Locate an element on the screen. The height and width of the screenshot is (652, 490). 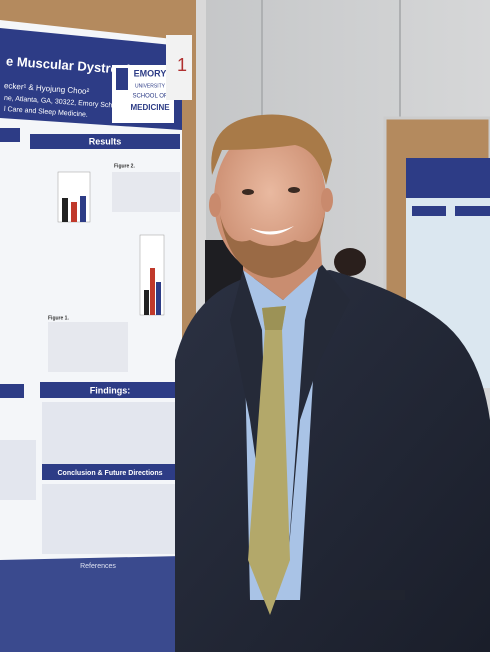
tie-knot is located at coordinates (274, 318).